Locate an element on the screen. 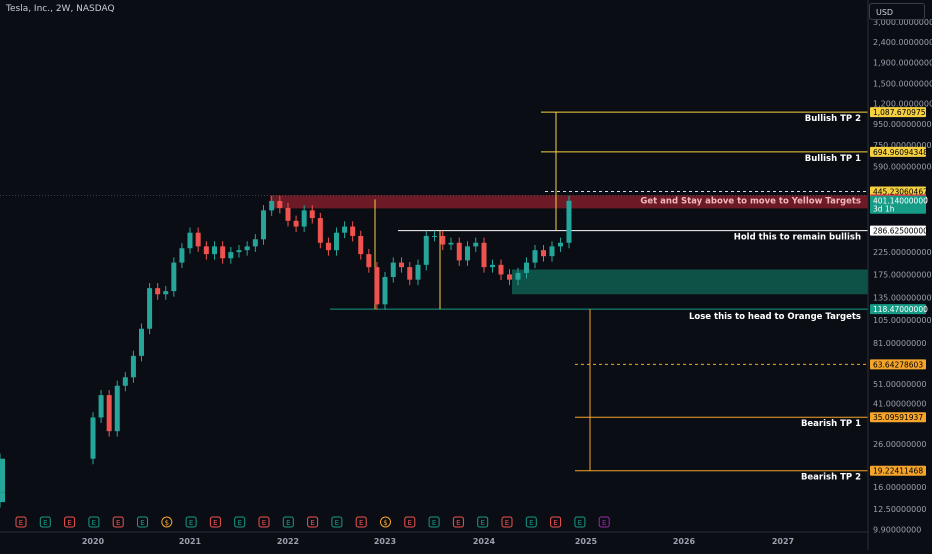 The width and height of the screenshot is (932, 554). price-tag: 1,087.67097537 is located at coordinates (902, 112).